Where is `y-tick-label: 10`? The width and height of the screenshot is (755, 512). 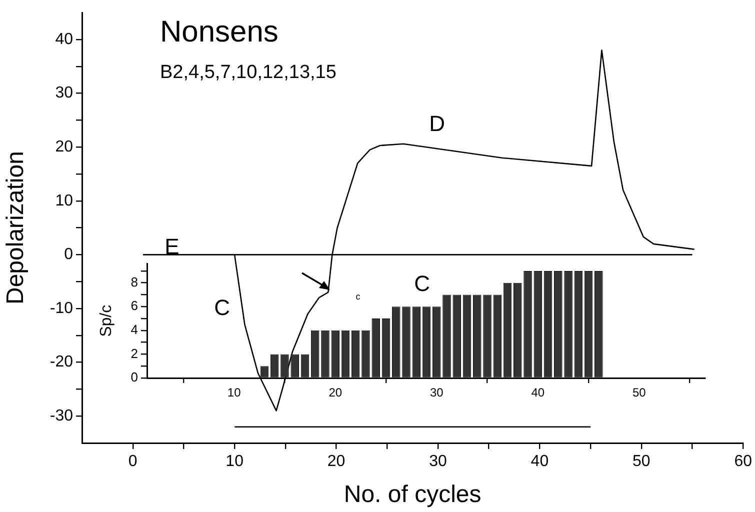 y-tick-label: 10 is located at coordinates (64, 201).